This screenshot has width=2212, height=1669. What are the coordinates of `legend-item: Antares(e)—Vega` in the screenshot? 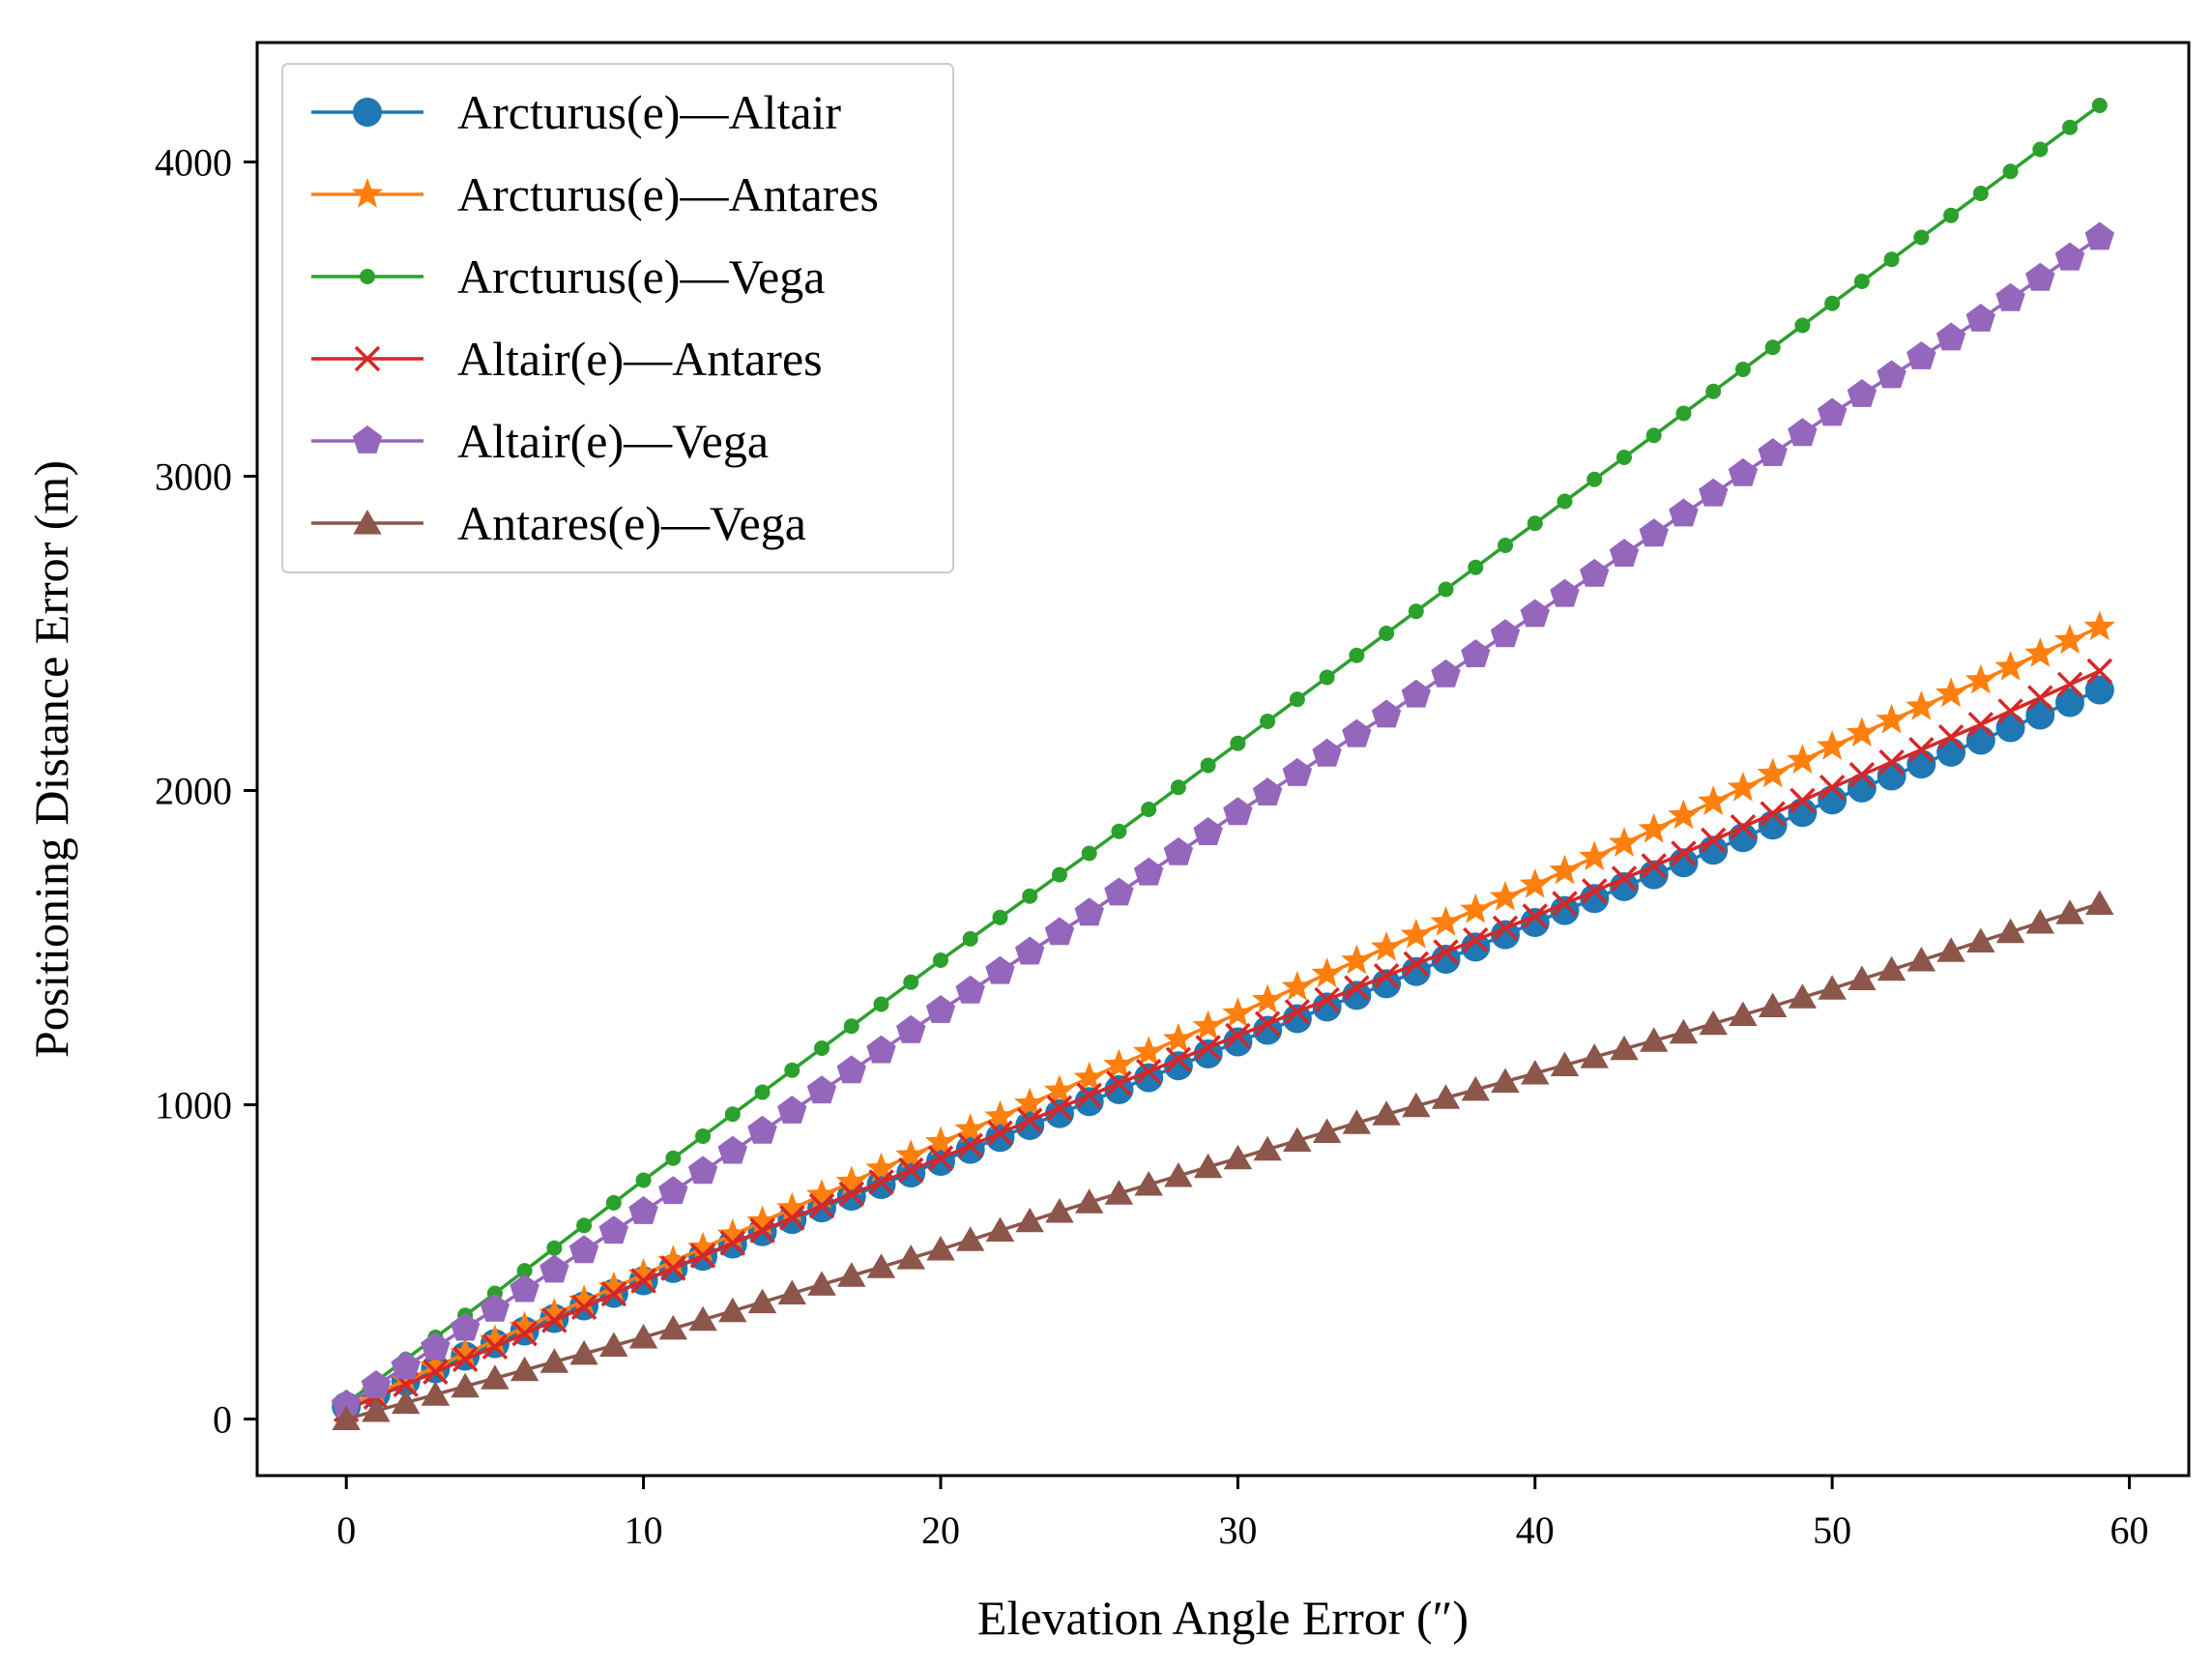 It's located at (558, 523).